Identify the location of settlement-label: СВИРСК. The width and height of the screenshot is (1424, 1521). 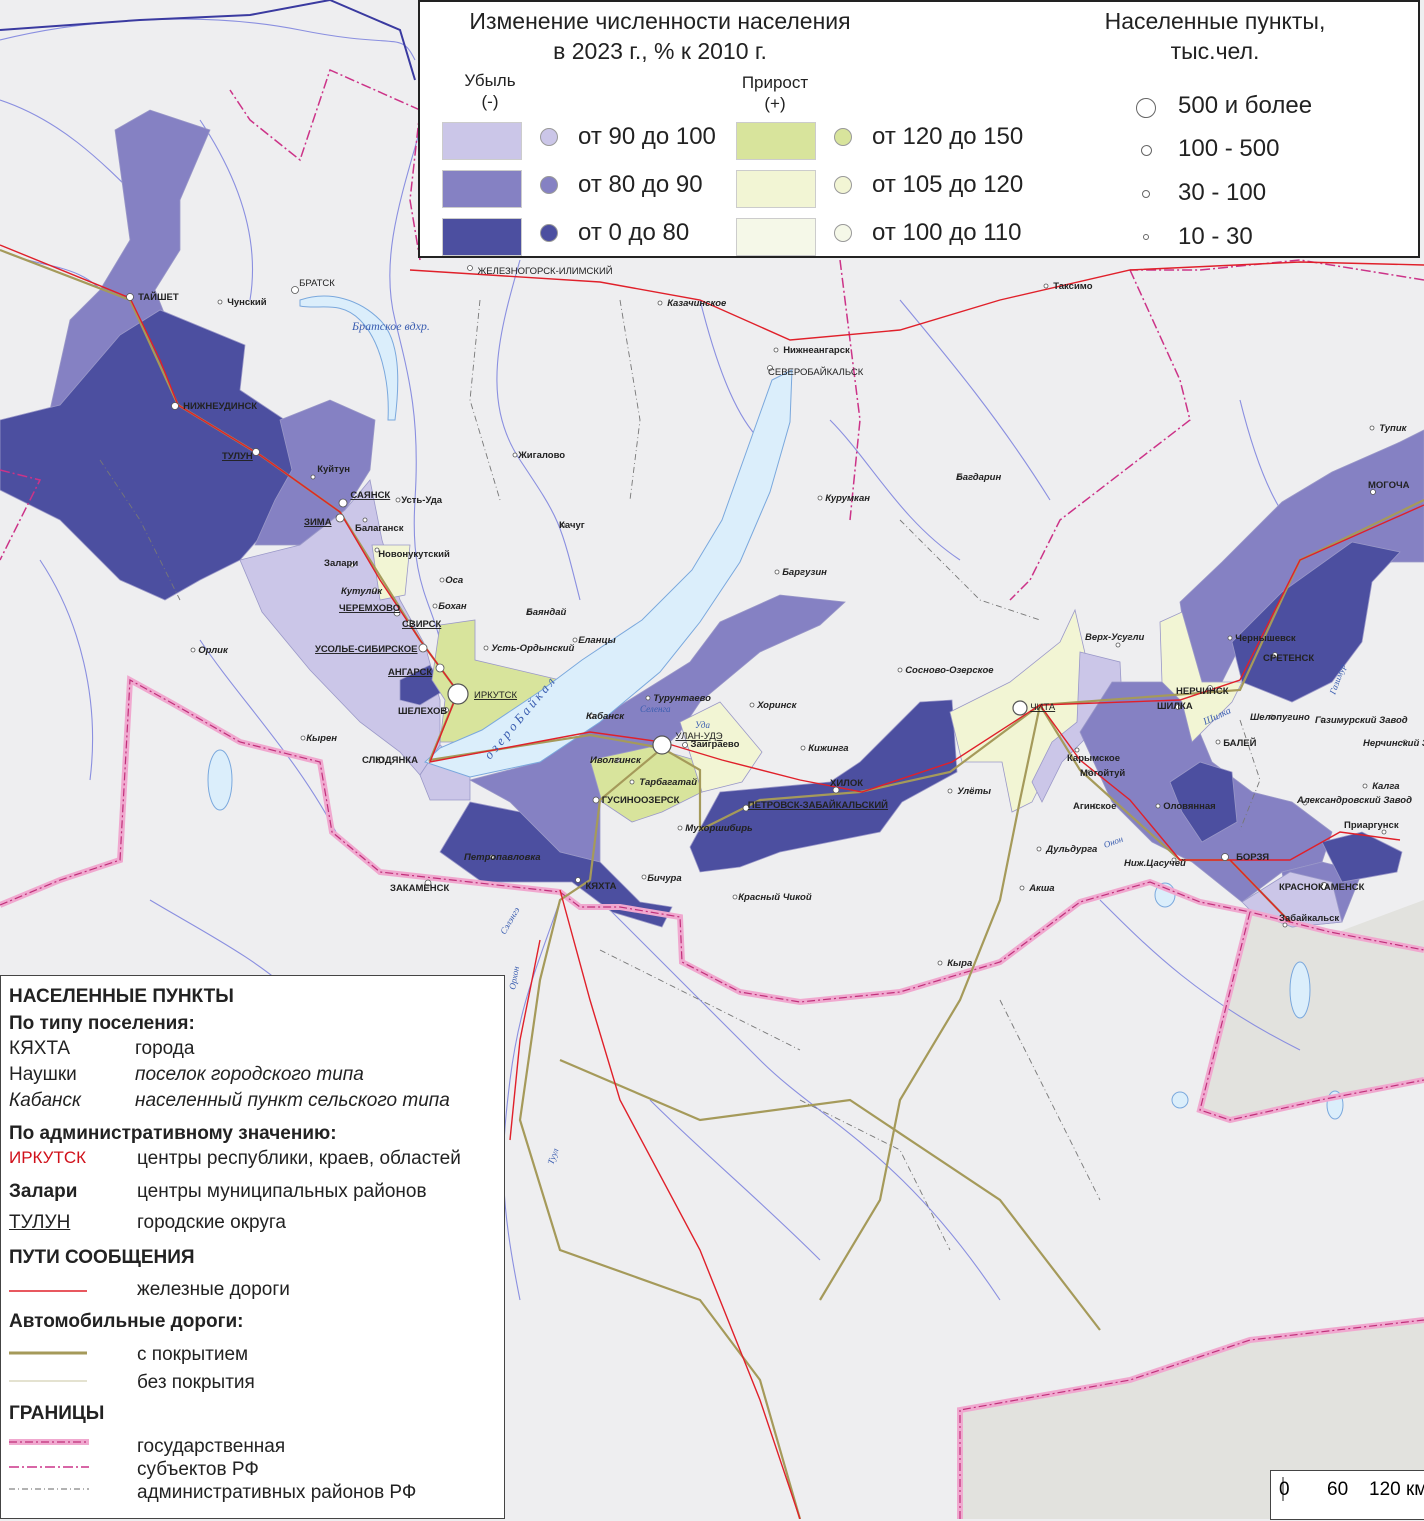
(422, 624).